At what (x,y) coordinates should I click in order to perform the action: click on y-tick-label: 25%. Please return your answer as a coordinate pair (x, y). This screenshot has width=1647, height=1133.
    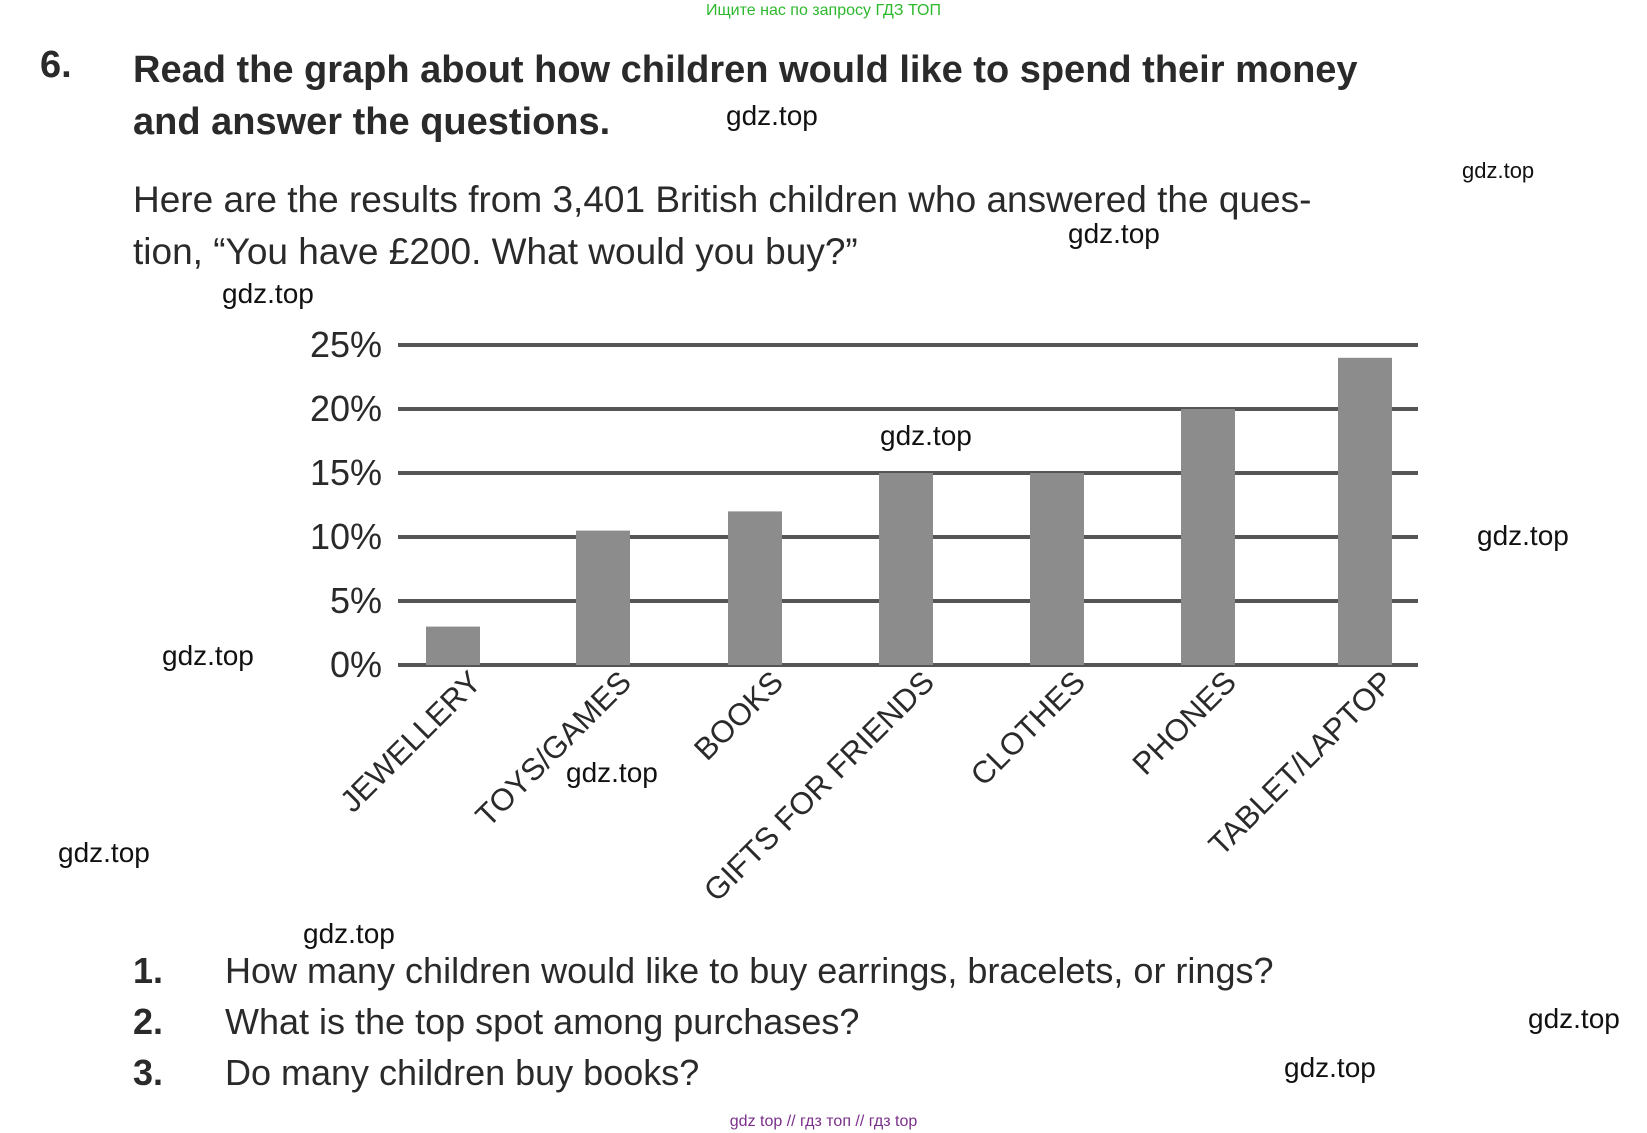
    Looking at the image, I should click on (346, 344).